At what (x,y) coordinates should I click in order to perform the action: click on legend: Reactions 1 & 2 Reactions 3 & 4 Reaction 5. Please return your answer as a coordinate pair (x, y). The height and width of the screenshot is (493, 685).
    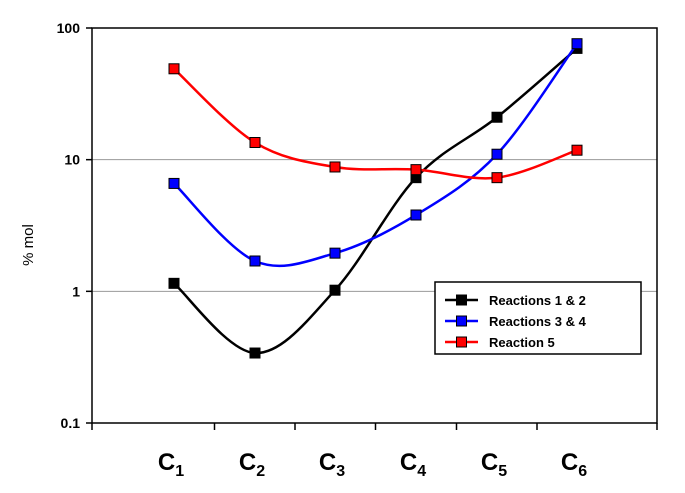
    Looking at the image, I should click on (538, 318).